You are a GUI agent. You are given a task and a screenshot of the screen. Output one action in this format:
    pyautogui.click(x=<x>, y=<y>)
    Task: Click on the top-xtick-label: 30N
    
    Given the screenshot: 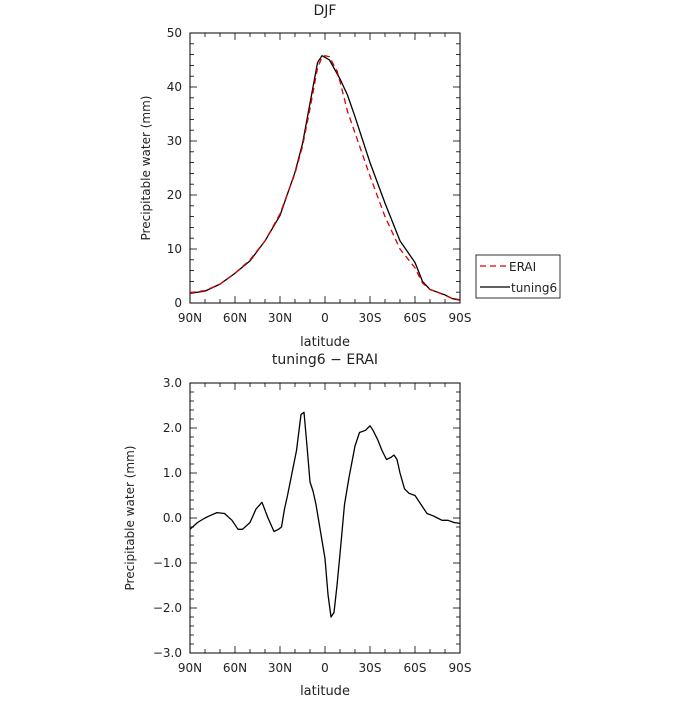 What is the action you would take?
    pyautogui.click(x=280, y=318)
    